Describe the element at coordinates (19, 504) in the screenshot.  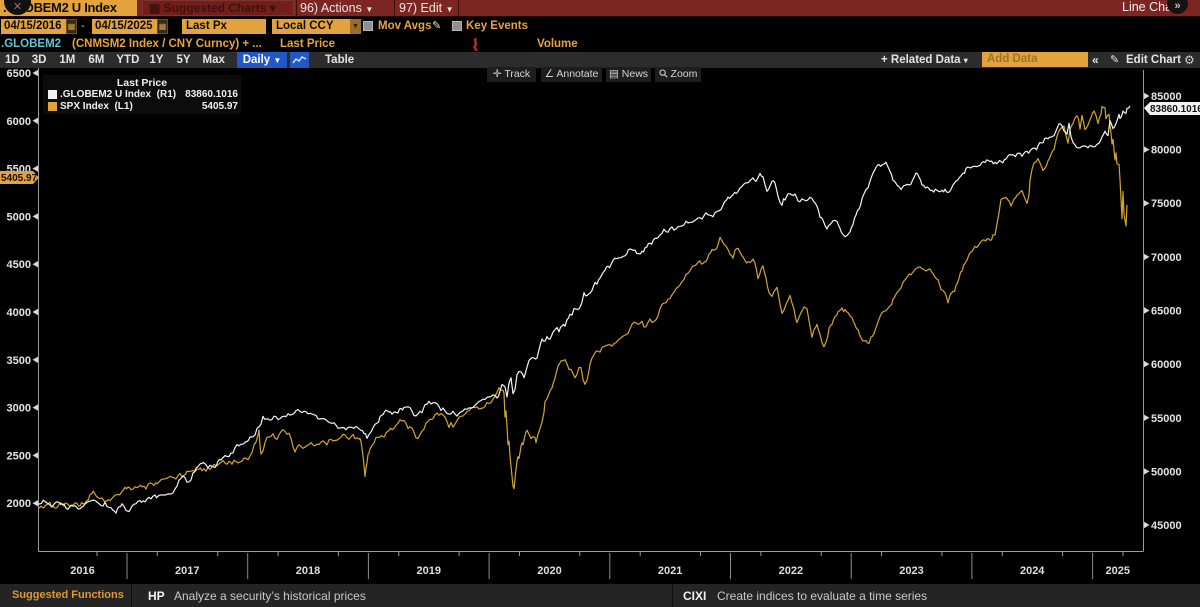
I see `svg-text: 2000` at that location.